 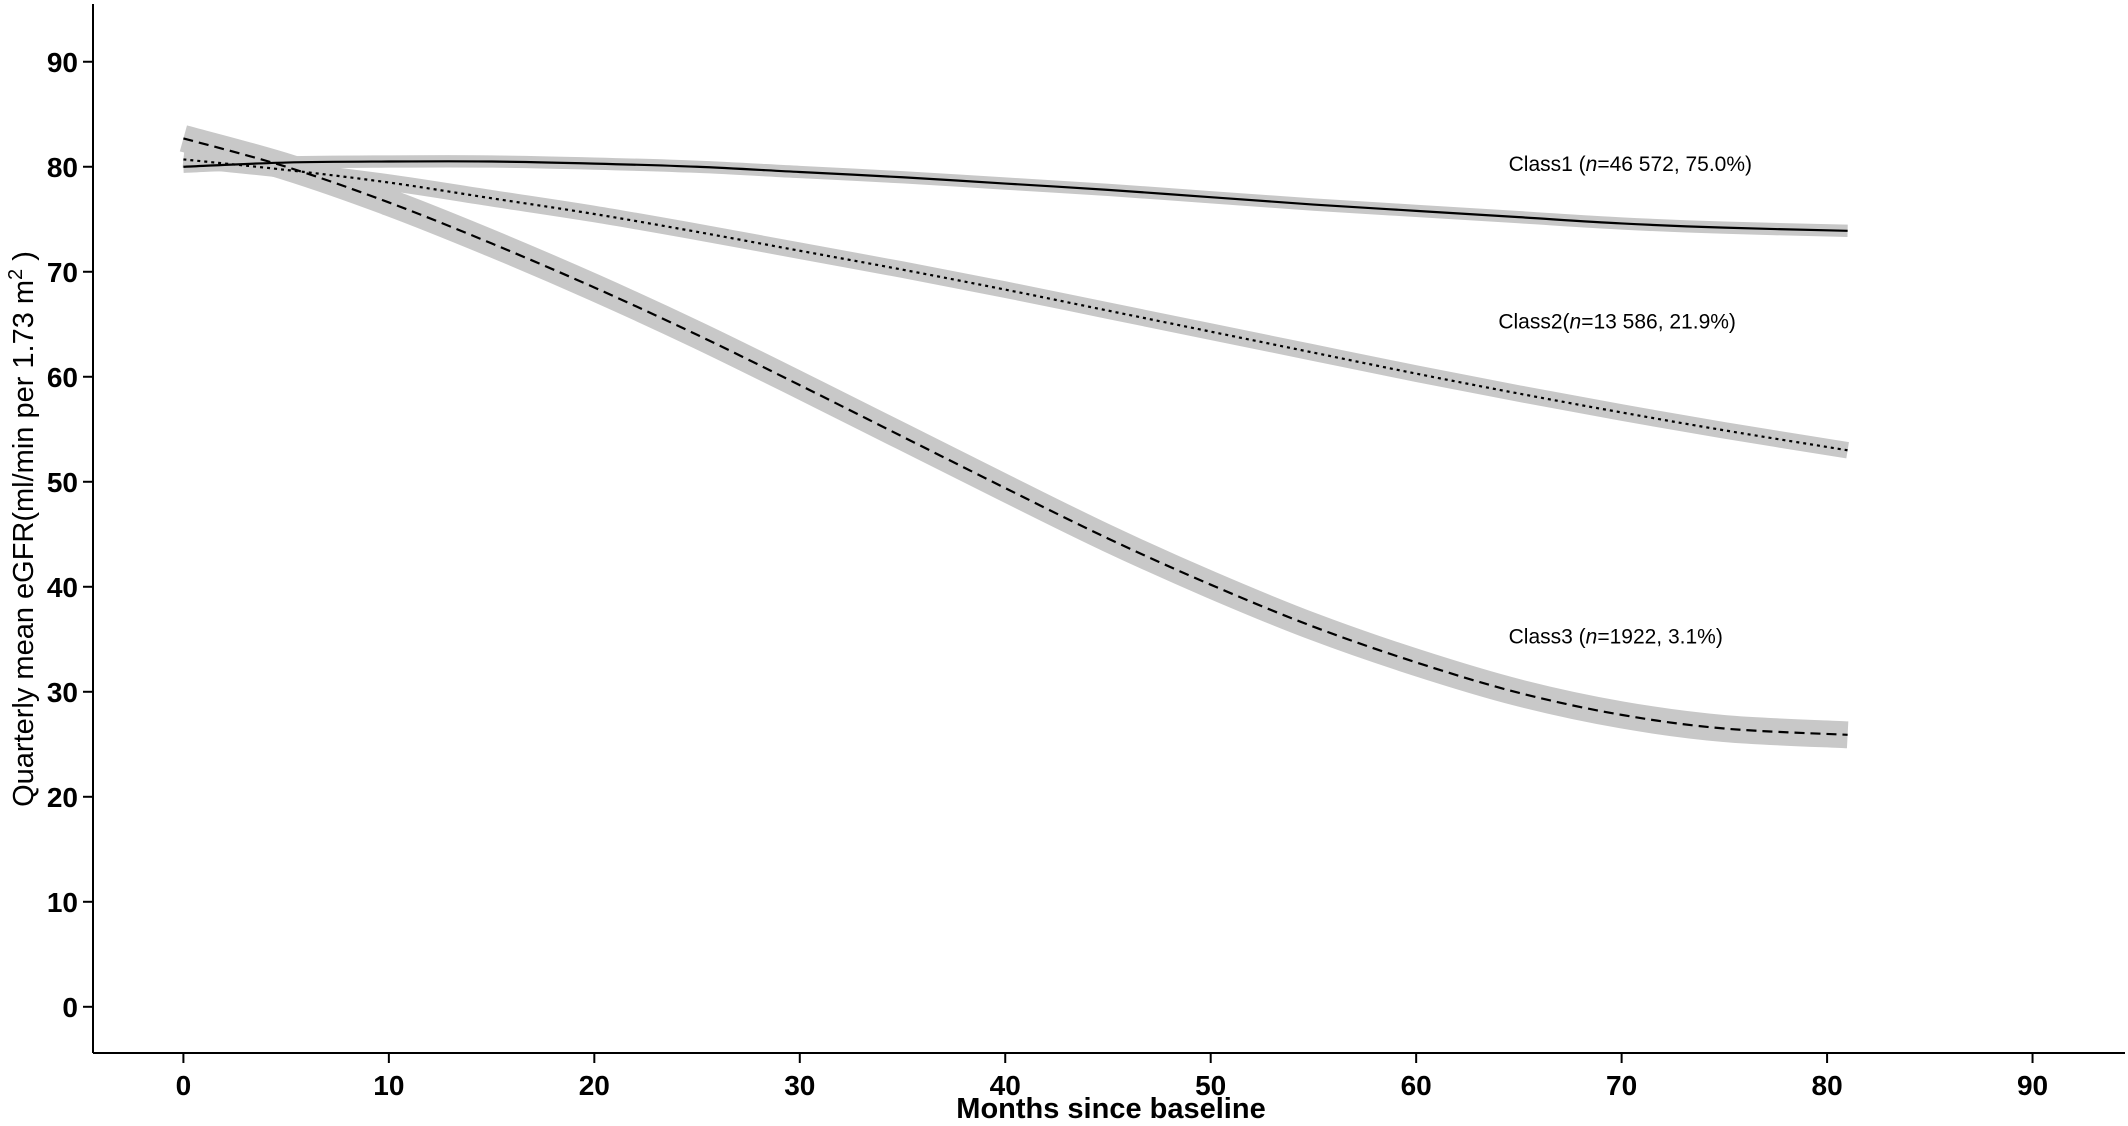 I want to click on y-tick-label: 70, so click(x=62, y=272).